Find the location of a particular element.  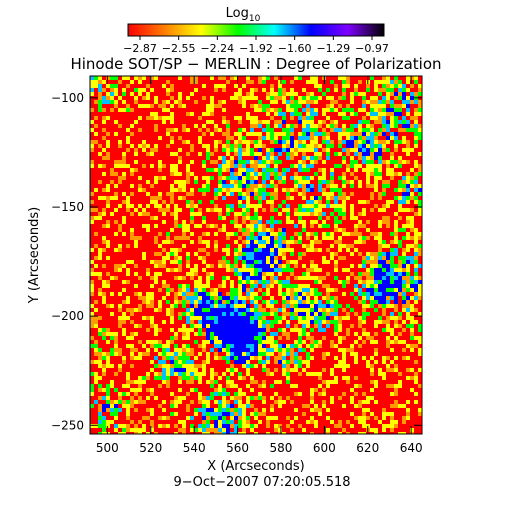

y-tick-label: −200 is located at coordinates (67, 316).